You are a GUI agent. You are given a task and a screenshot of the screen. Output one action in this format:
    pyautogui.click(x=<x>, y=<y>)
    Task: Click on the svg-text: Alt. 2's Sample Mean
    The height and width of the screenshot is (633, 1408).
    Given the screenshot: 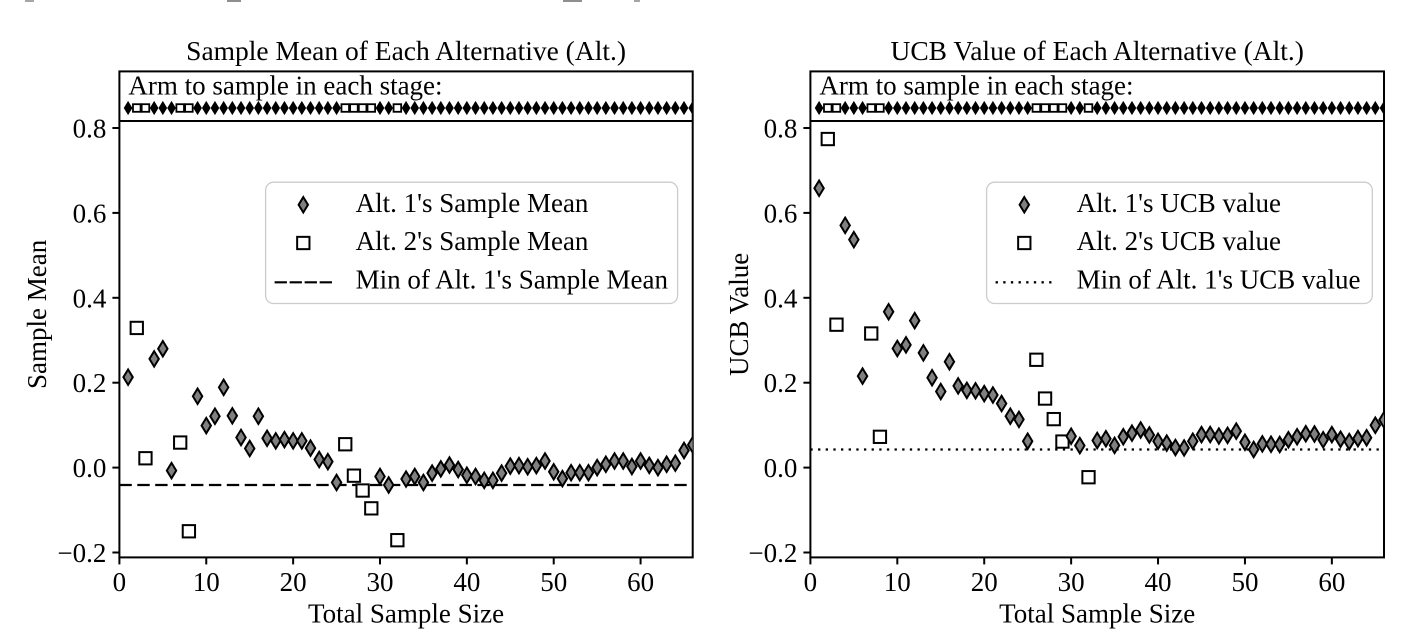 What is the action you would take?
    pyautogui.click(x=472, y=241)
    